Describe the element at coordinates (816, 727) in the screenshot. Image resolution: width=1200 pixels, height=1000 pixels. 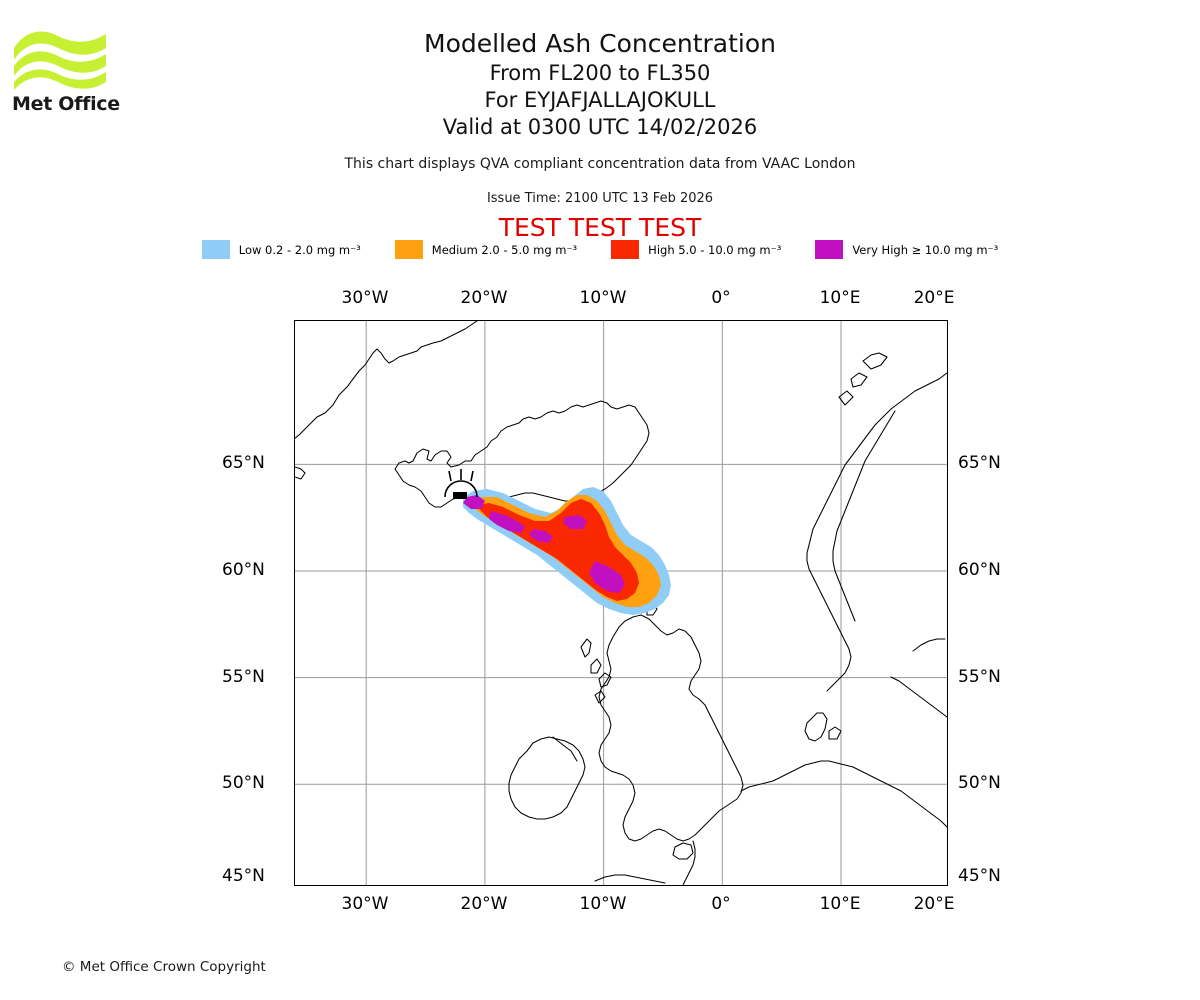
I see `coastline-denmark` at that location.